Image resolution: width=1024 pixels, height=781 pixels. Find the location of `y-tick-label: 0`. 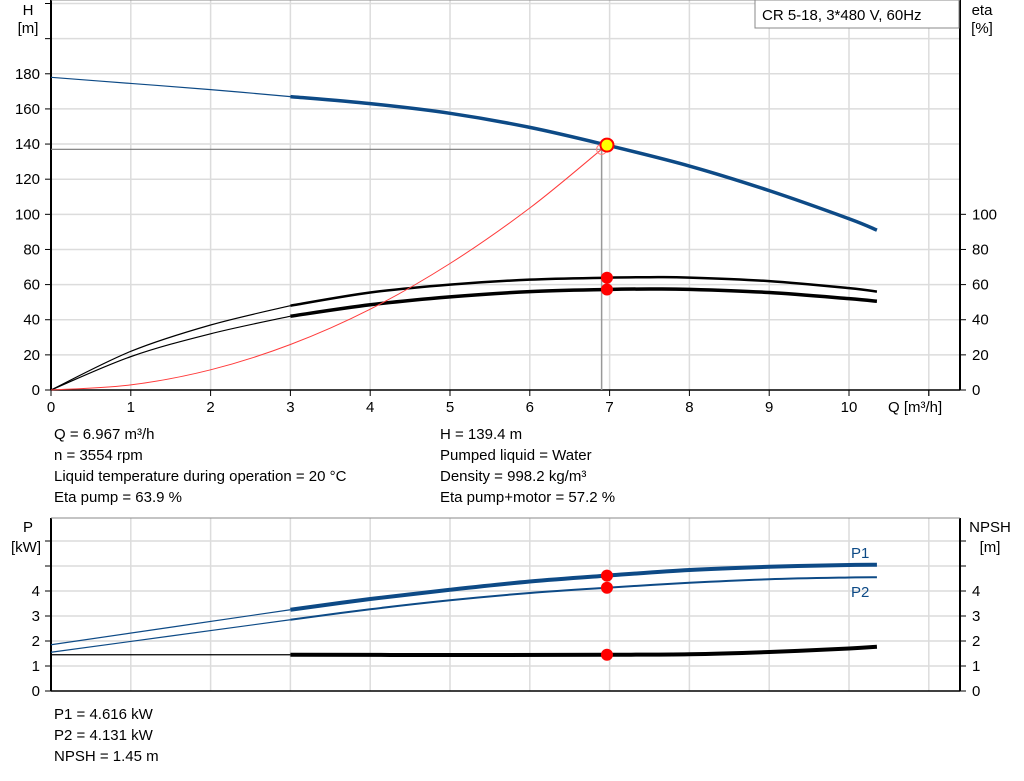

y-tick-label: 0 is located at coordinates (36, 390).